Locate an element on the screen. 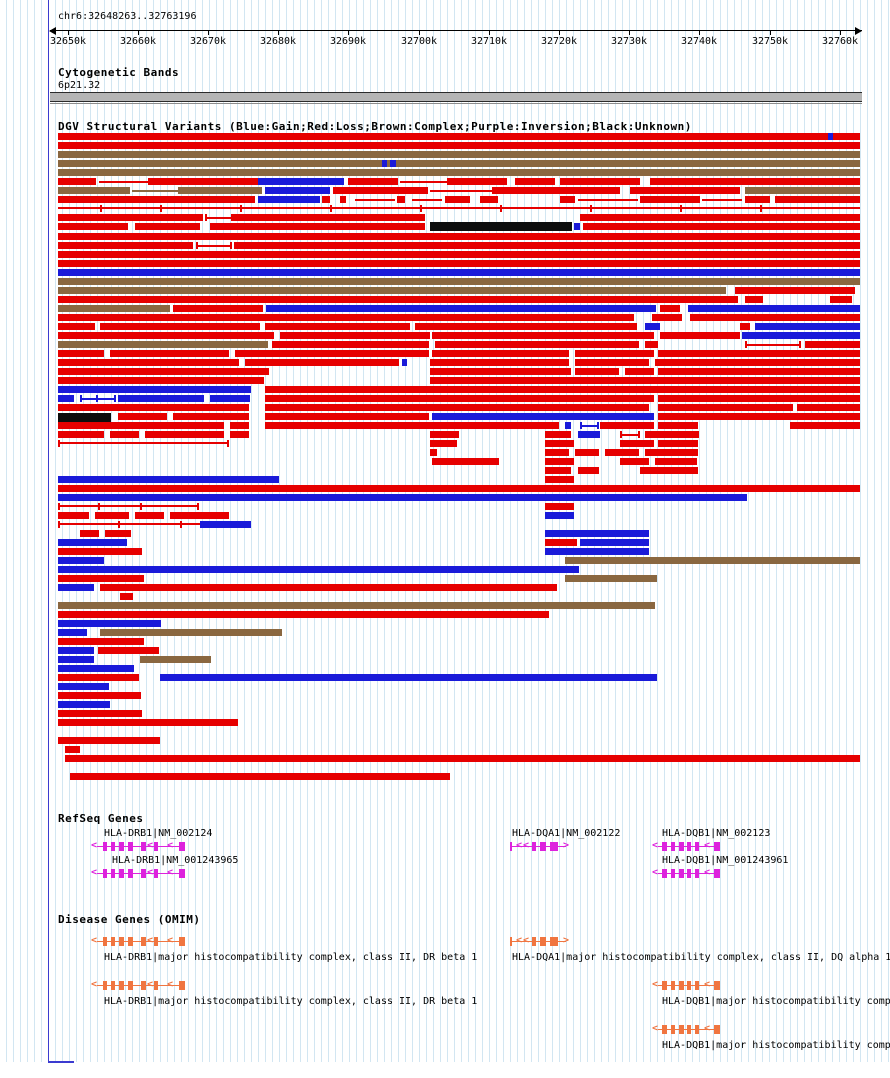  ruler-left-arrow-icon is located at coordinates (52, 31).